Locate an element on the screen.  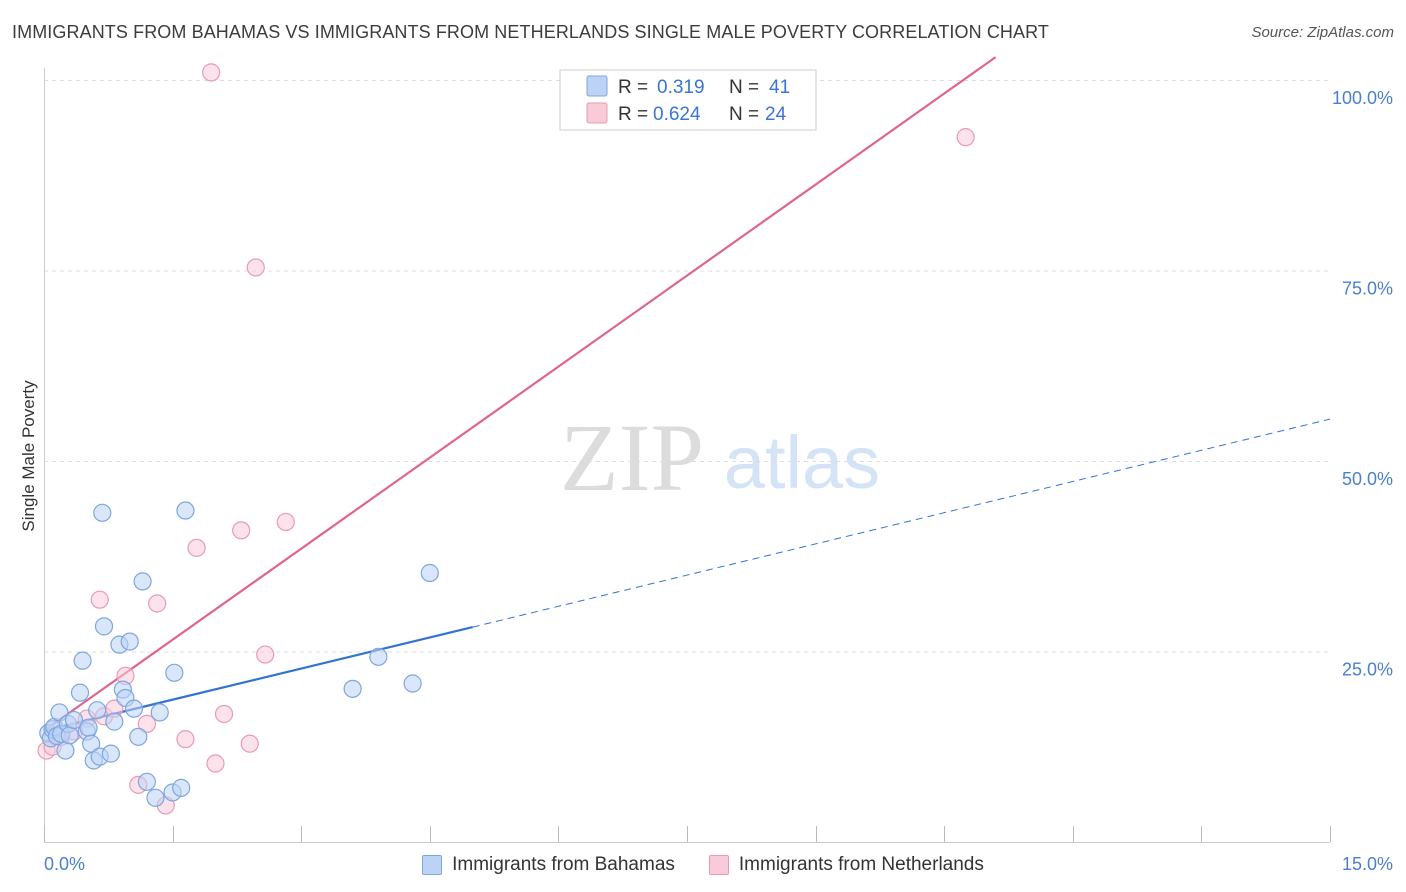
legend-item-bahamas: Immigrants from Bahamas is located at coordinates (548, 865).